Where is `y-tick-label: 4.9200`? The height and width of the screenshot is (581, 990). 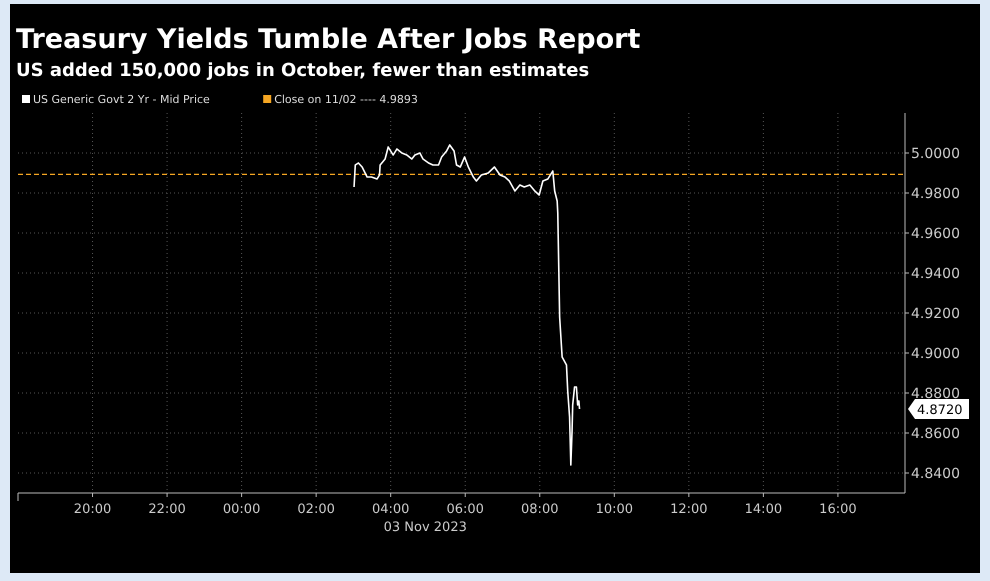 y-tick-label: 4.9200 is located at coordinates (935, 314).